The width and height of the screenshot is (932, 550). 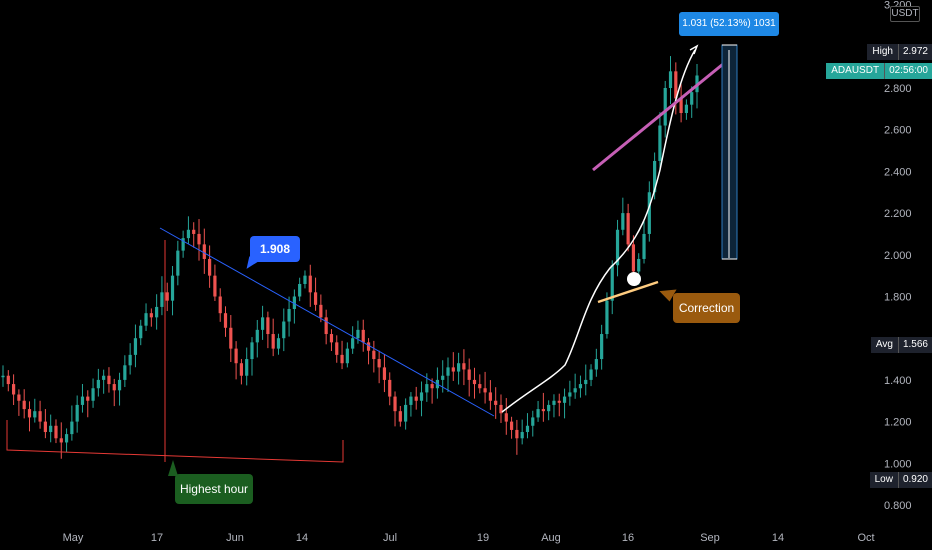 What do you see at coordinates (899, 52) in the screenshot?
I see `price-label-high: High 2.972` at bounding box center [899, 52].